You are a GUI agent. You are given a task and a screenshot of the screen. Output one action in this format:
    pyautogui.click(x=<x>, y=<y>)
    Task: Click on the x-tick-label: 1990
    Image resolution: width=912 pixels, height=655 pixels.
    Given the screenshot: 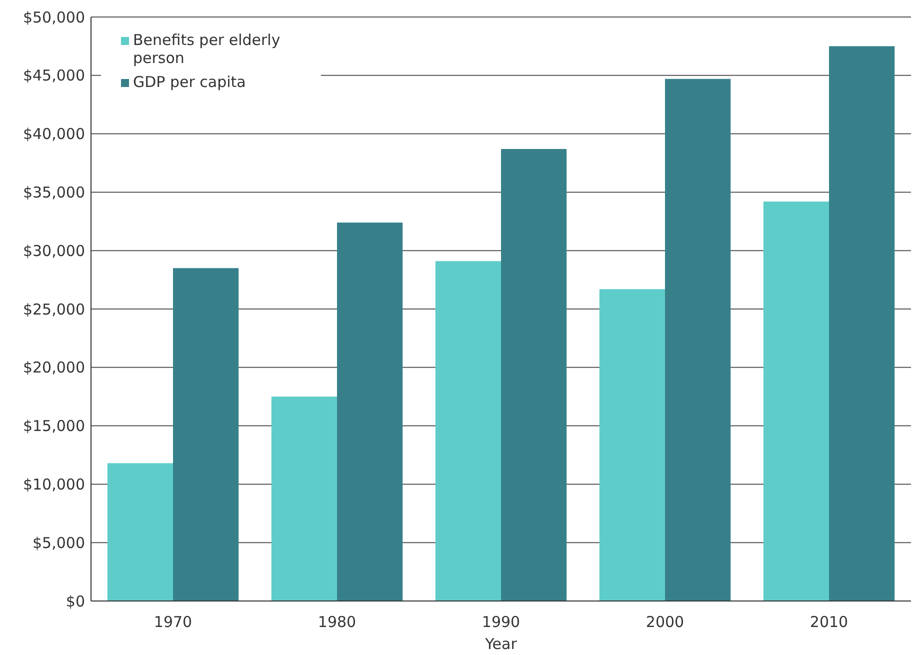 What is the action you would take?
    pyautogui.click(x=501, y=622)
    